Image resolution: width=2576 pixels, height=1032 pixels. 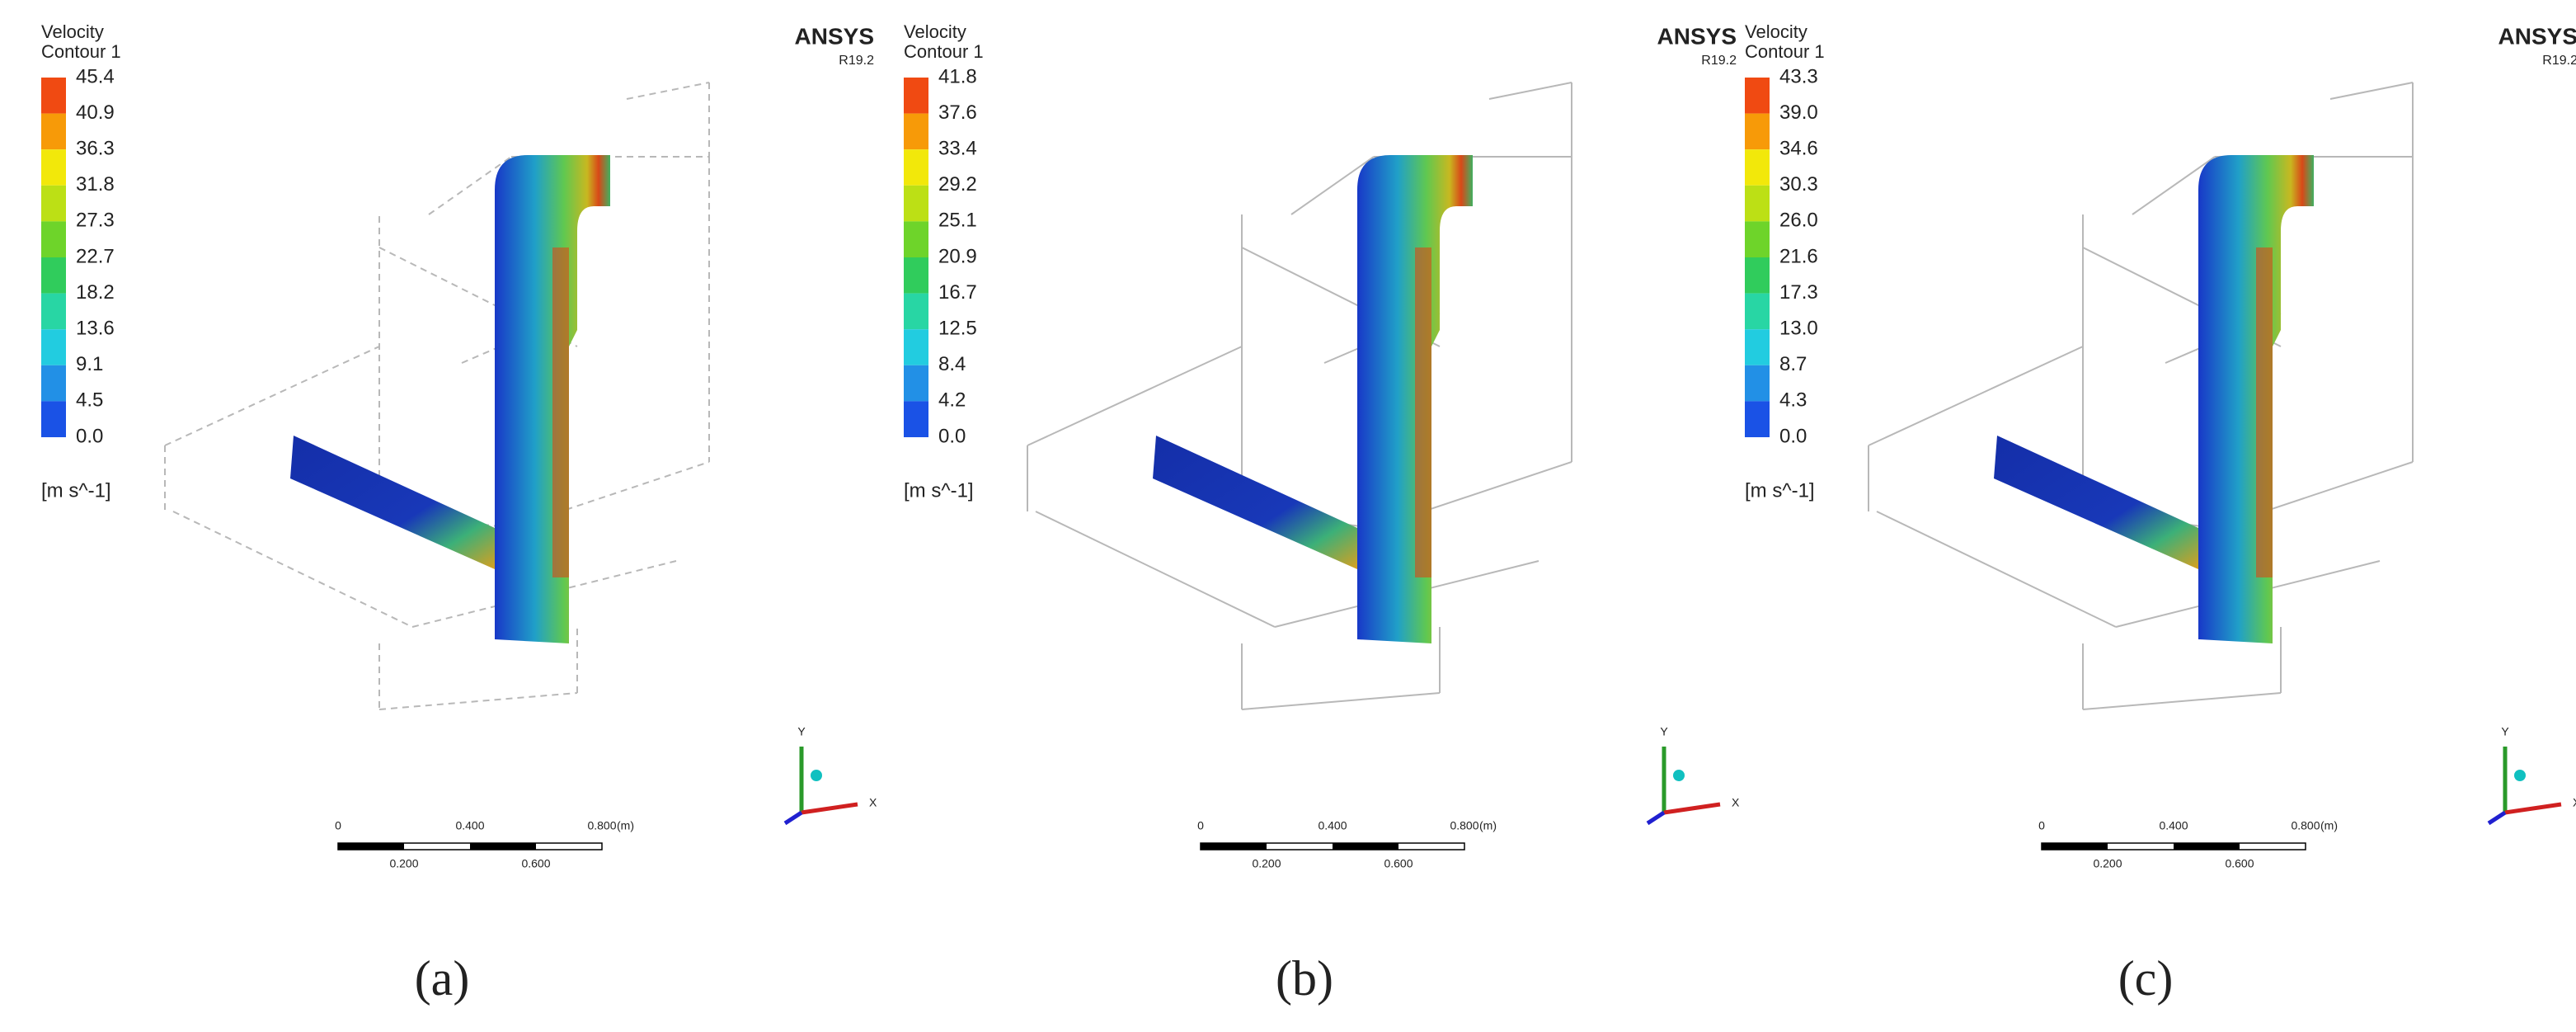 What do you see at coordinates (957, 221) in the screenshot?
I see `legend-value: 25.1` at bounding box center [957, 221].